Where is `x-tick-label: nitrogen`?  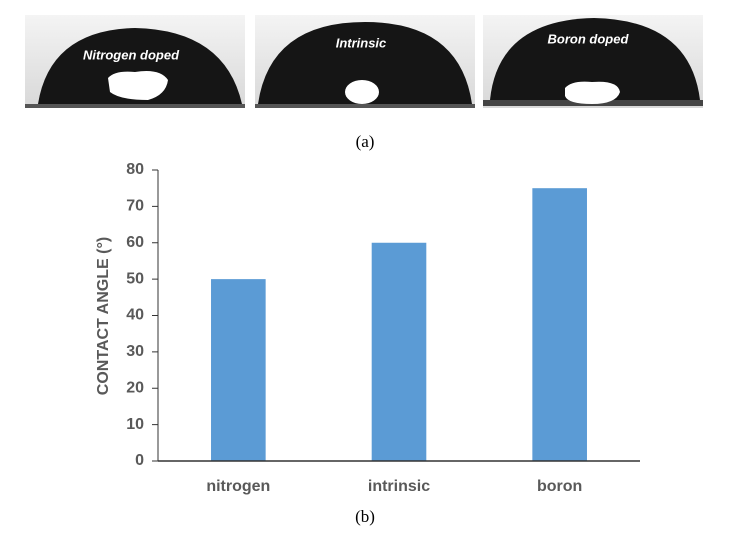
x-tick-label: nitrogen is located at coordinates (238, 486).